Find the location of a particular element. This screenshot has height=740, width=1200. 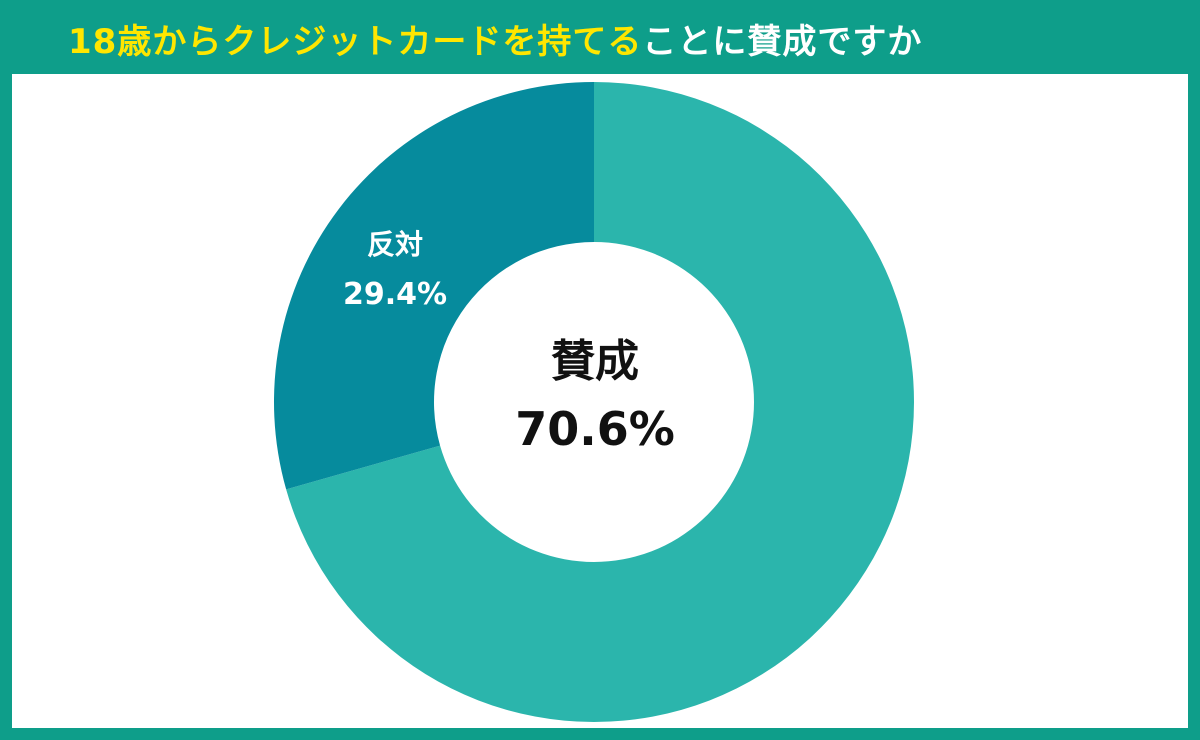

center-label: 賛成 70.6% is located at coordinates (595, 397).